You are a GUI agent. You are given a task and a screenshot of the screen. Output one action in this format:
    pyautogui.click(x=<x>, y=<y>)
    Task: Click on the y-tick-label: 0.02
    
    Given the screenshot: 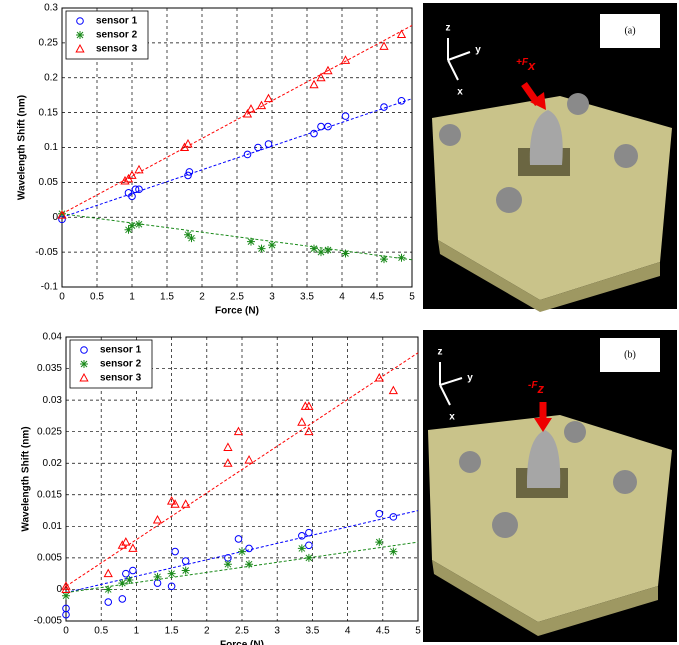 What is the action you would take?
    pyautogui.click(x=53, y=463)
    